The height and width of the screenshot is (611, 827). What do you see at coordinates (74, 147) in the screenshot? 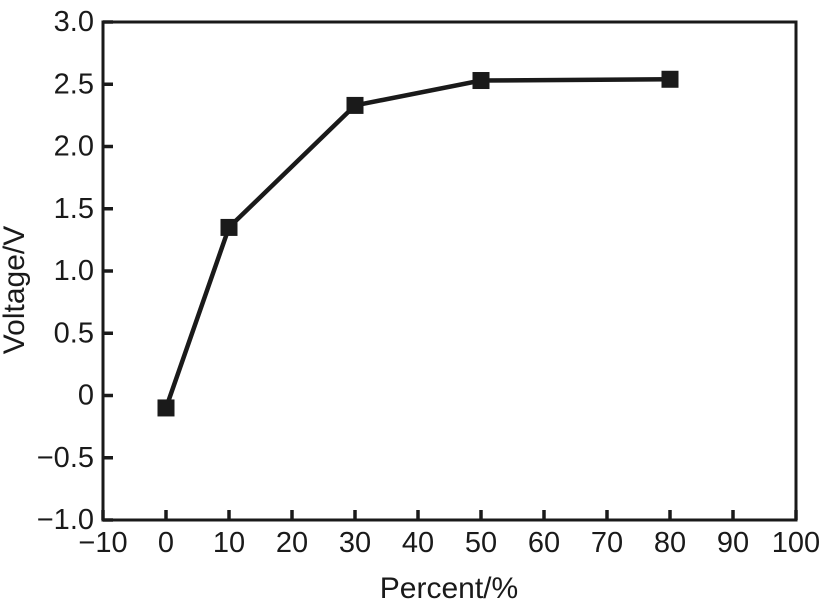
I see `y-tick-label: 2.0` at bounding box center [74, 147].